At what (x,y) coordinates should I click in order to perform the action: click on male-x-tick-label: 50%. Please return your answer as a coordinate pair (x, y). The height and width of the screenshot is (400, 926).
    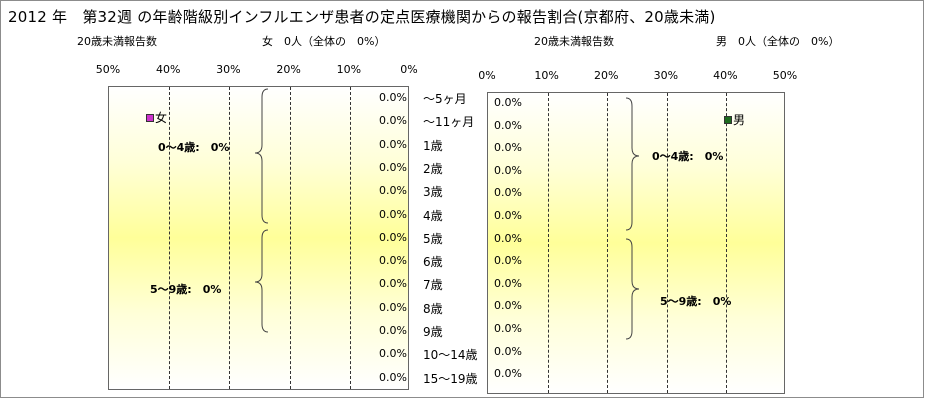
    Looking at the image, I should click on (785, 75).